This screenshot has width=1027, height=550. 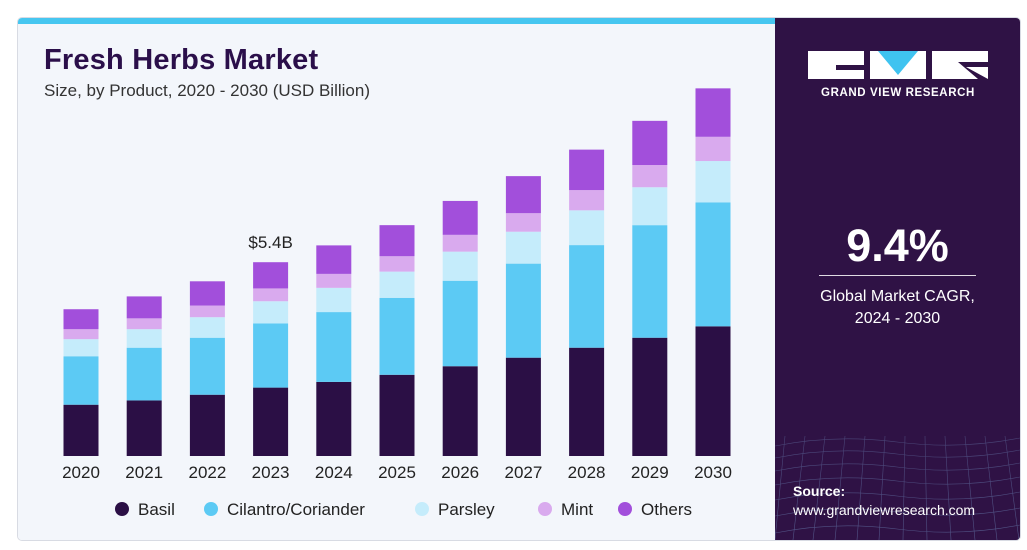 I want to click on bar-segment-cilantro-coriander-2020, so click(x=81, y=380).